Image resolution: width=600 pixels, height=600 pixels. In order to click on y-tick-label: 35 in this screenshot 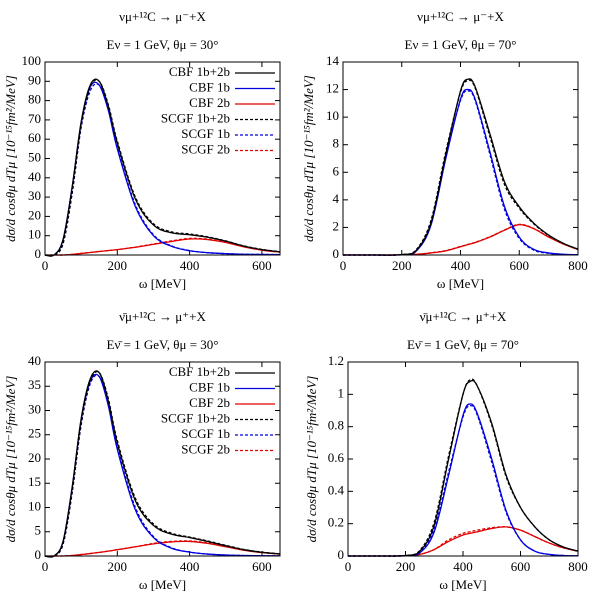, I will do `click(34, 384)`.